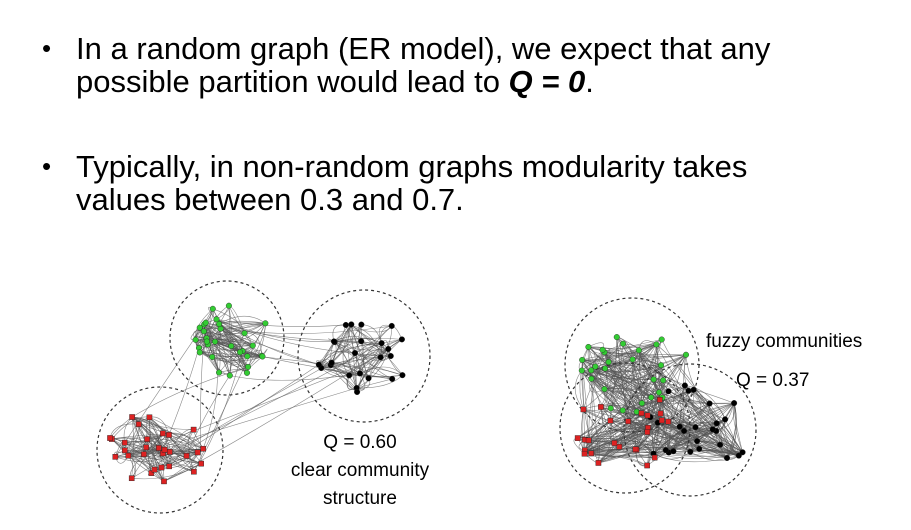 The image size is (911, 530). I want to click on right-caption: fuzzy communities, so click(806, 342).